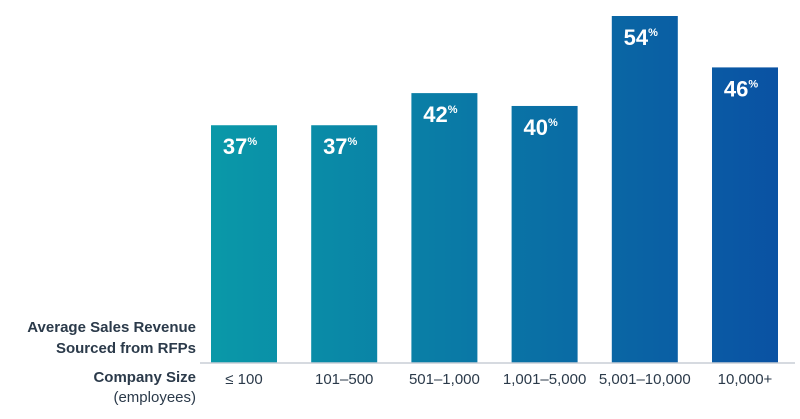 Image resolution: width=800 pixels, height=419 pixels. Describe the element at coordinates (641, 37) in the screenshot. I see `bar-value-label-5: 54%` at that location.